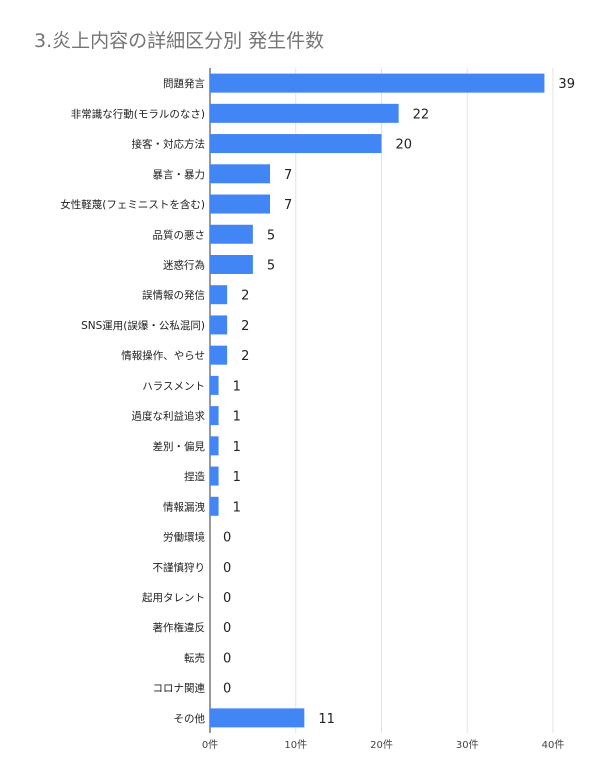 The image size is (600, 776). What do you see at coordinates (404, 145) in the screenshot?
I see `data-label: 20` at bounding box center [404, 145].